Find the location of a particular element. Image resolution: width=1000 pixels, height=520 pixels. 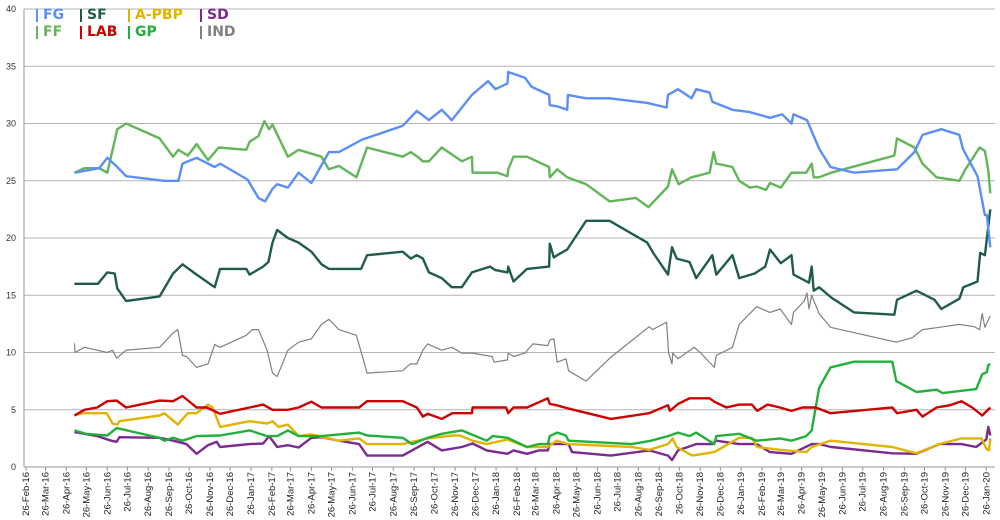

x-tick-label: 26-Feb-19 is located at coordinates (762, 494).